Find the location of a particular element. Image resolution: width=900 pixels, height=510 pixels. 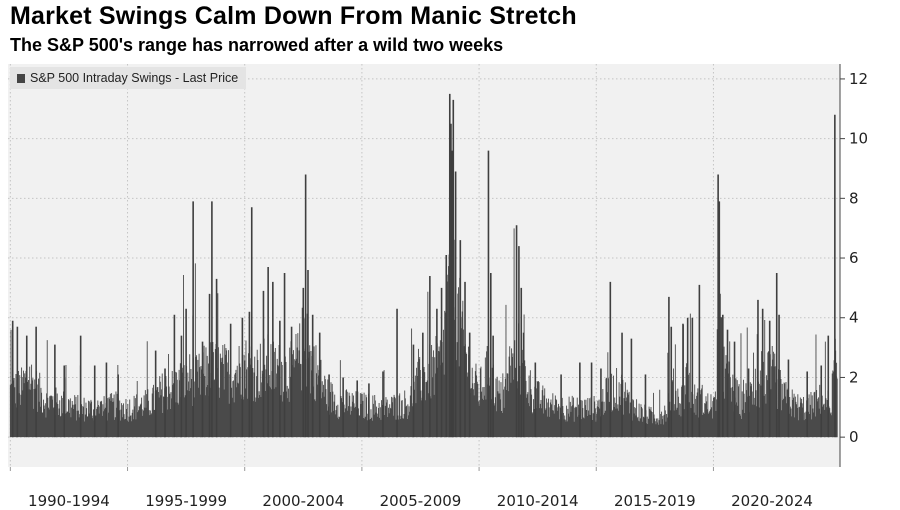

y-tick-label: 2 is located at coordinates (854, 377).